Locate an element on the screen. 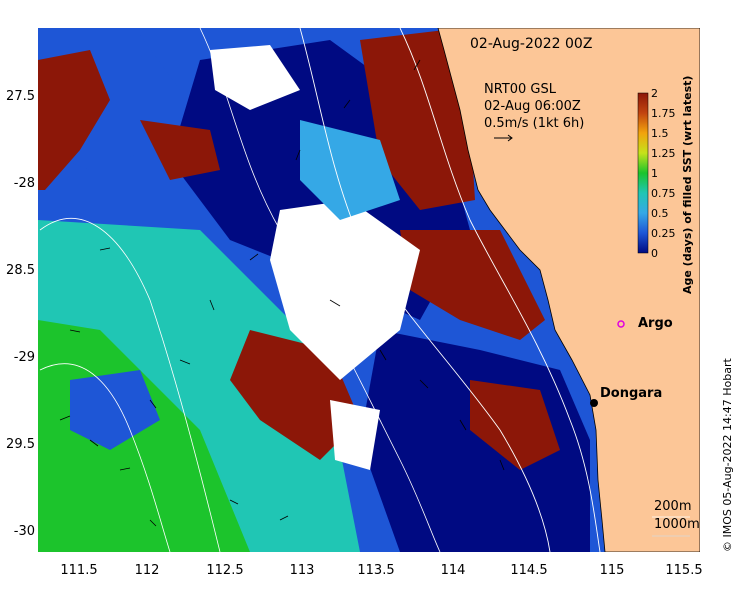 This screenshot has width=740, height=592. place-label-dongara: Dongara is located at coordinates (631, 393).